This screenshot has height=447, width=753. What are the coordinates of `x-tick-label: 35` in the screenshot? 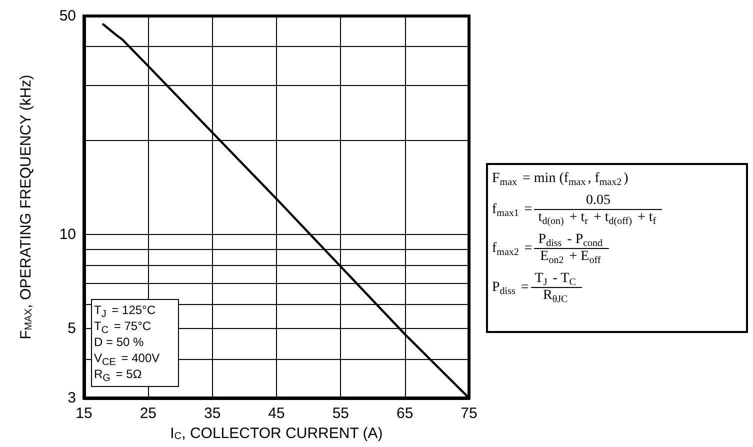 It's located at (212, 413).